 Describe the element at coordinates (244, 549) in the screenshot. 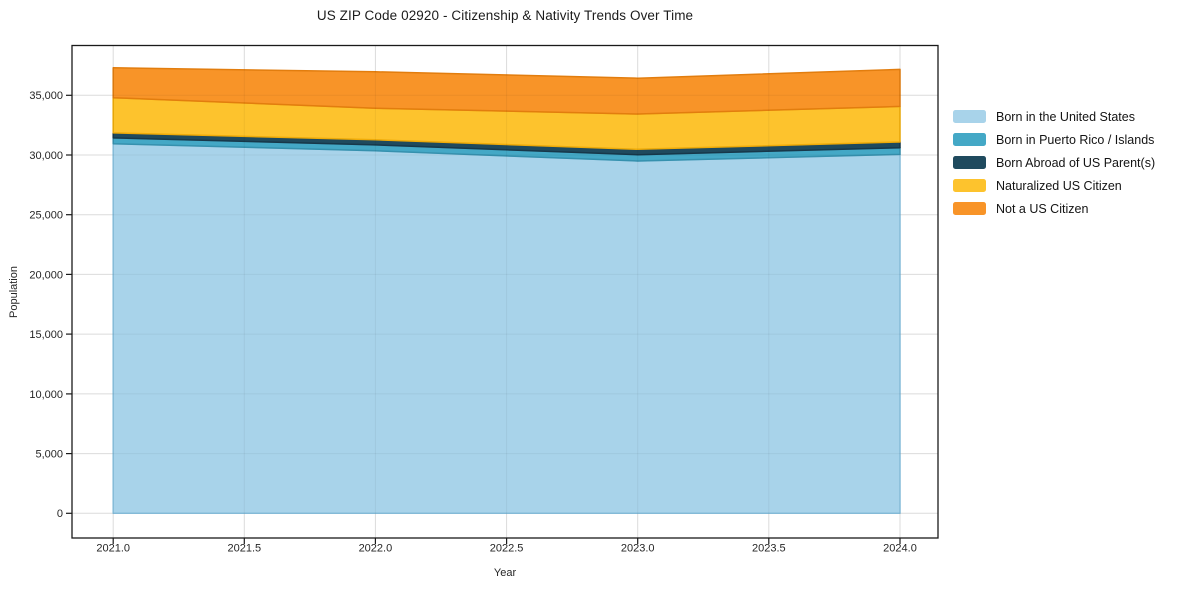

I see `x-tick-label: 2021.5` at that location.